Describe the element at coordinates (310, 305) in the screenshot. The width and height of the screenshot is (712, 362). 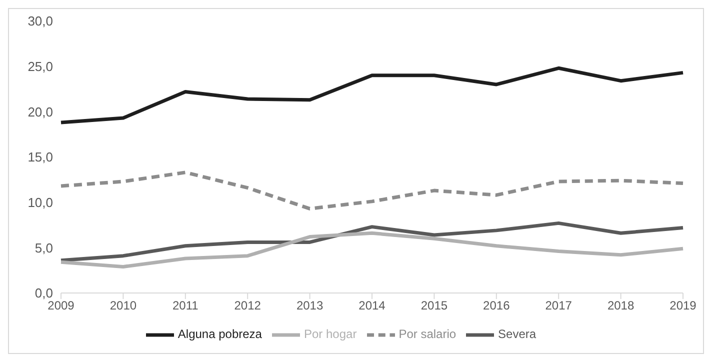
I see `x-tick-label: 2013` at that location.